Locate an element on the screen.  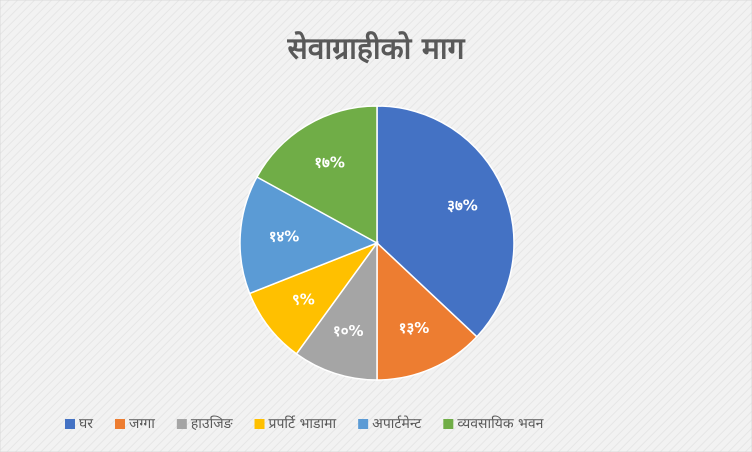
data-label: १३% is located at coordinates (414, 328).